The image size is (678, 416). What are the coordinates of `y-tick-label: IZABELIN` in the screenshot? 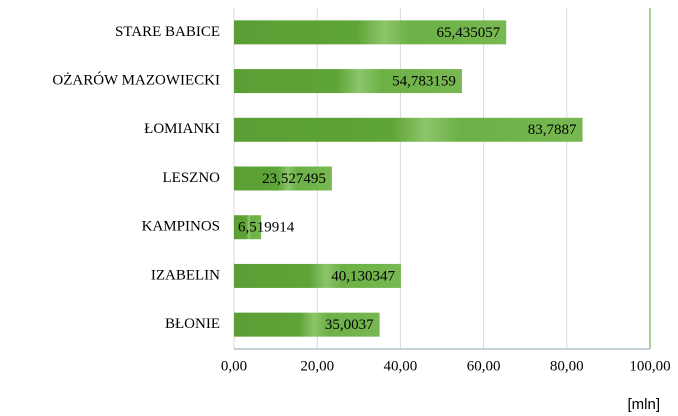 It's located at (185, 275).